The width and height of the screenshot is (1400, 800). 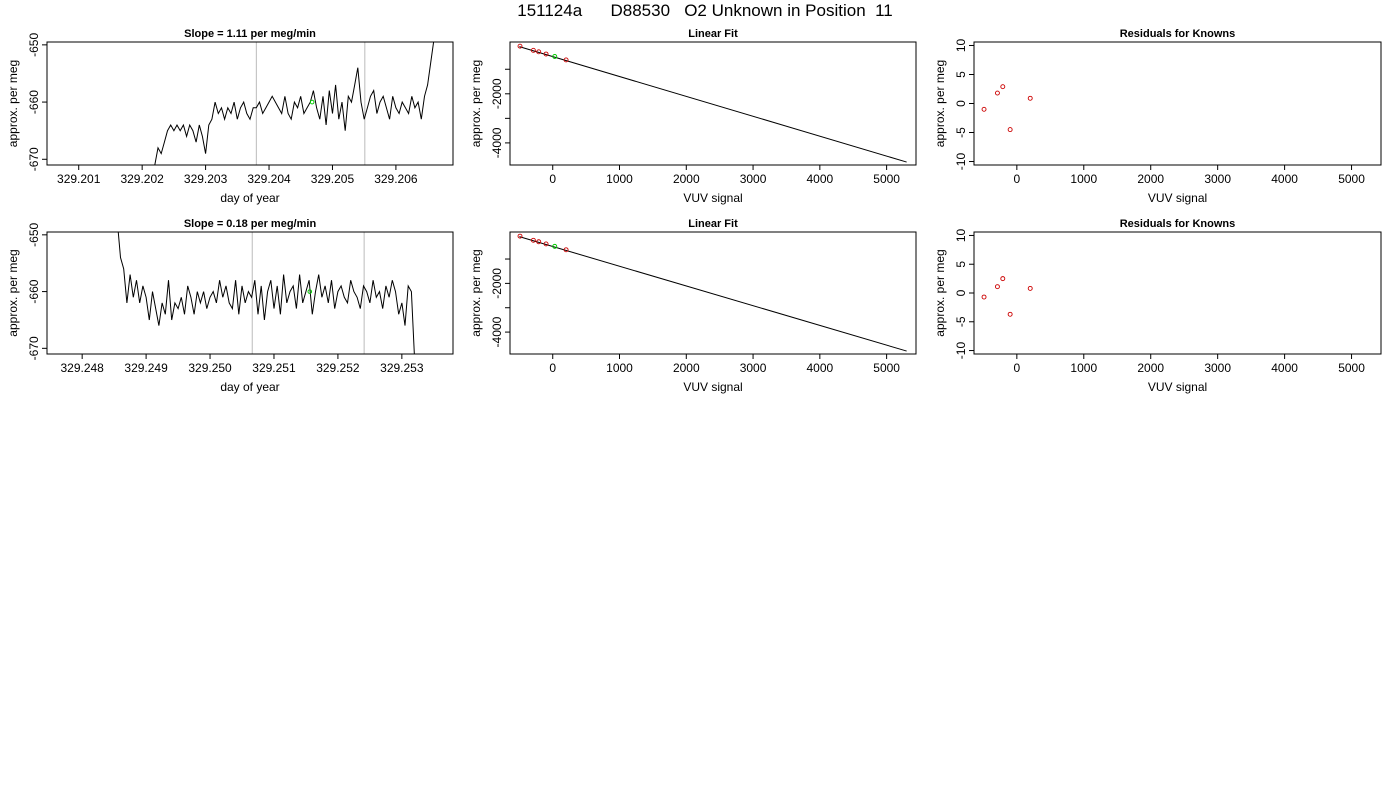 What do you see at coordinates (79, 179) in the screenshot?
I see `x-tick-label: 329.201` at bounding box center [79, 179].